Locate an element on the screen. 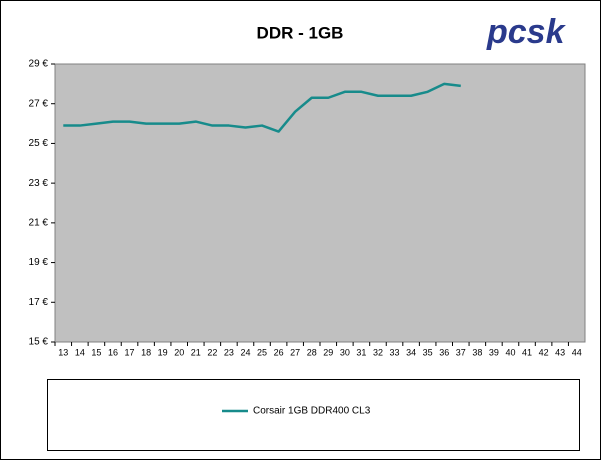  y-tick-label: 23 € is located at coordinates (39, 183).